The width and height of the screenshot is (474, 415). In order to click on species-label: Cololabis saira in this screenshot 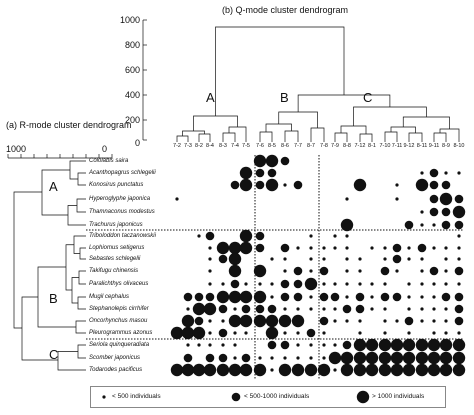, I will do `click(109, 161)`.